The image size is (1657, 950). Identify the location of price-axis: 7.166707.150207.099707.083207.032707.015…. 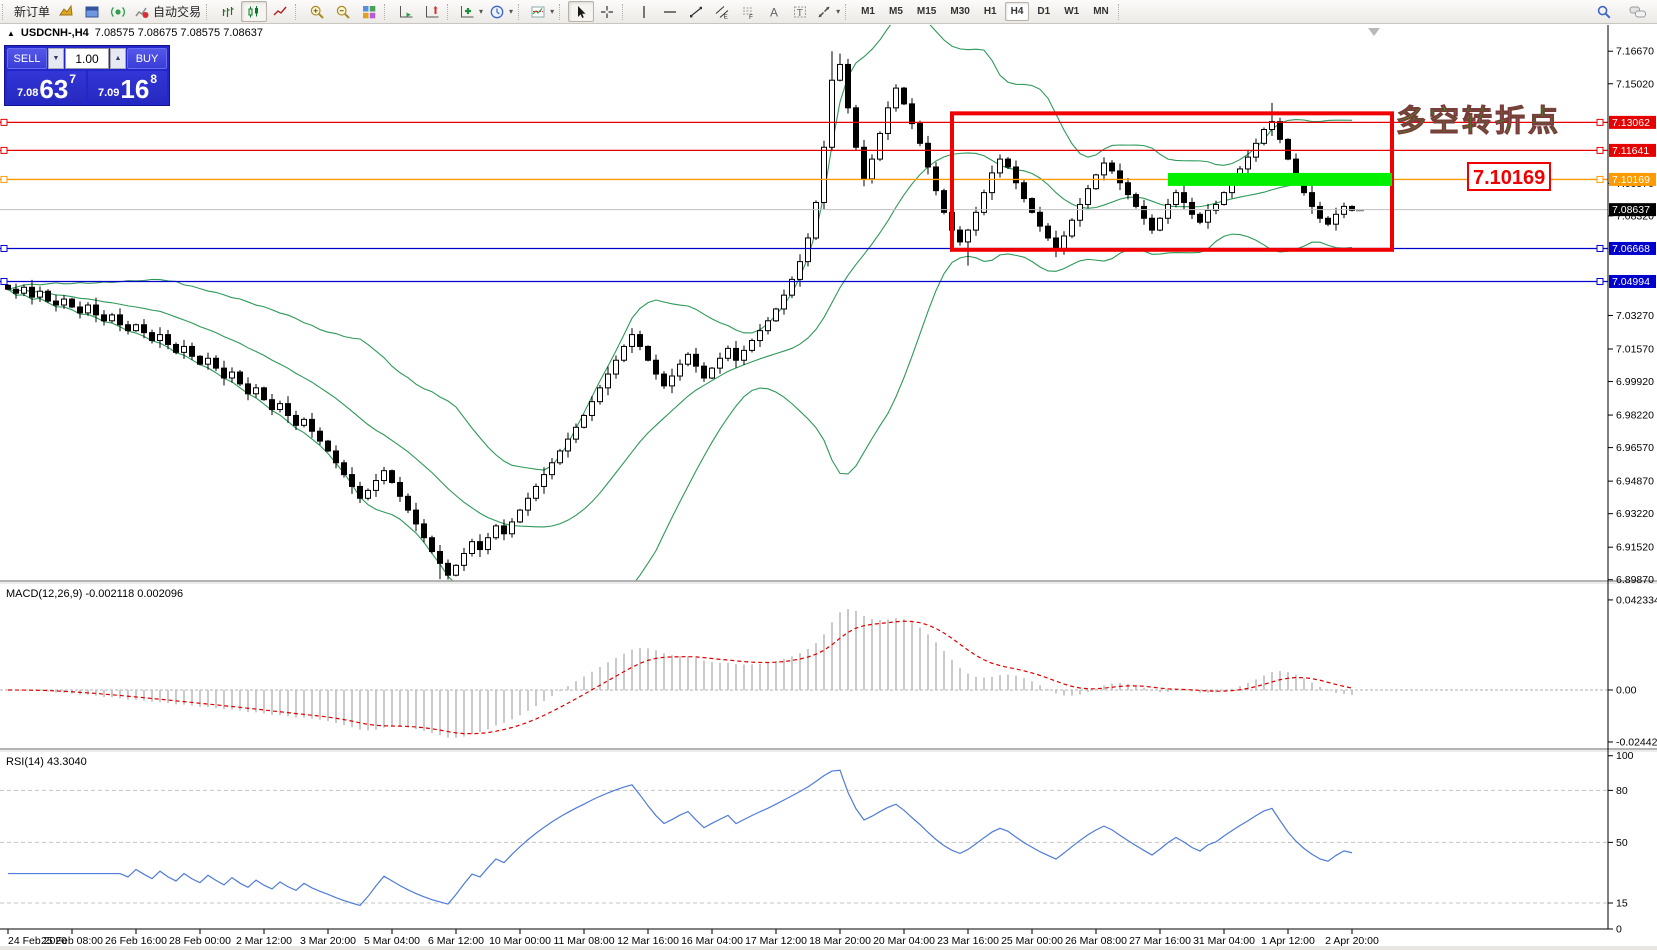
(1632, 491).